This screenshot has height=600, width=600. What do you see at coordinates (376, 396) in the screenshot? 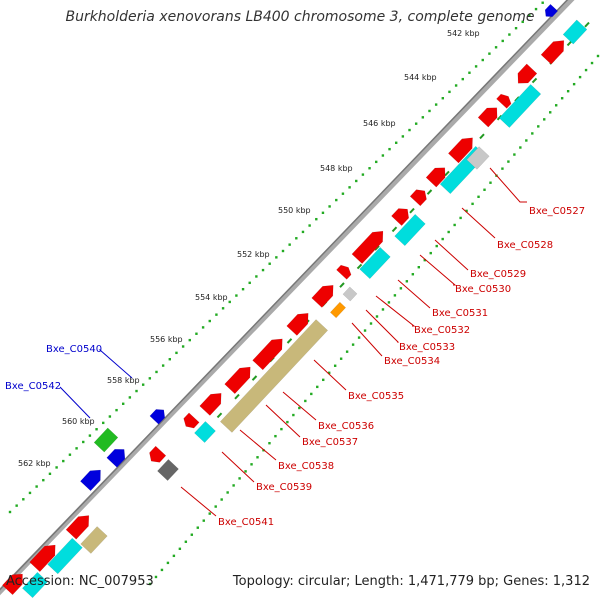
I see `gene-label: Bxe_C0535` at bounding box center [376, 396].